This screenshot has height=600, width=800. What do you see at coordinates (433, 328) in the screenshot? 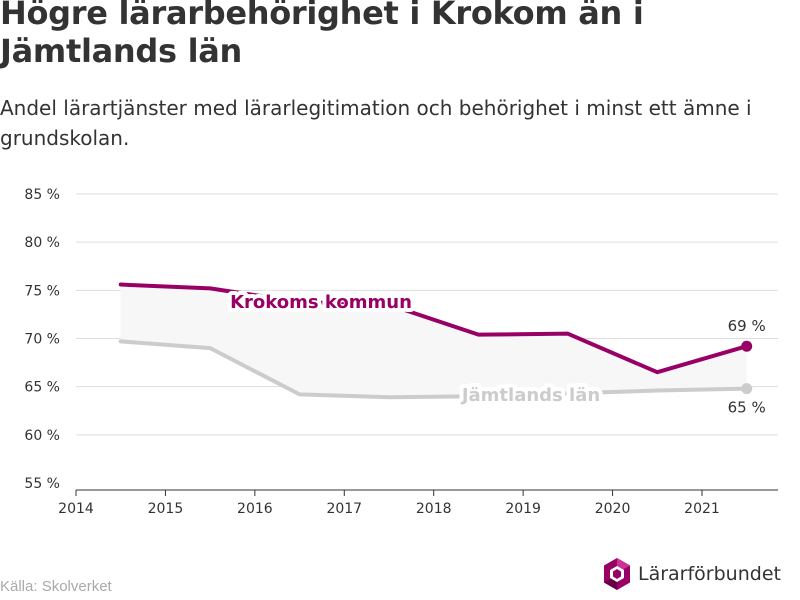
I see `series-line-krokom` at bounding box center [433, 328].